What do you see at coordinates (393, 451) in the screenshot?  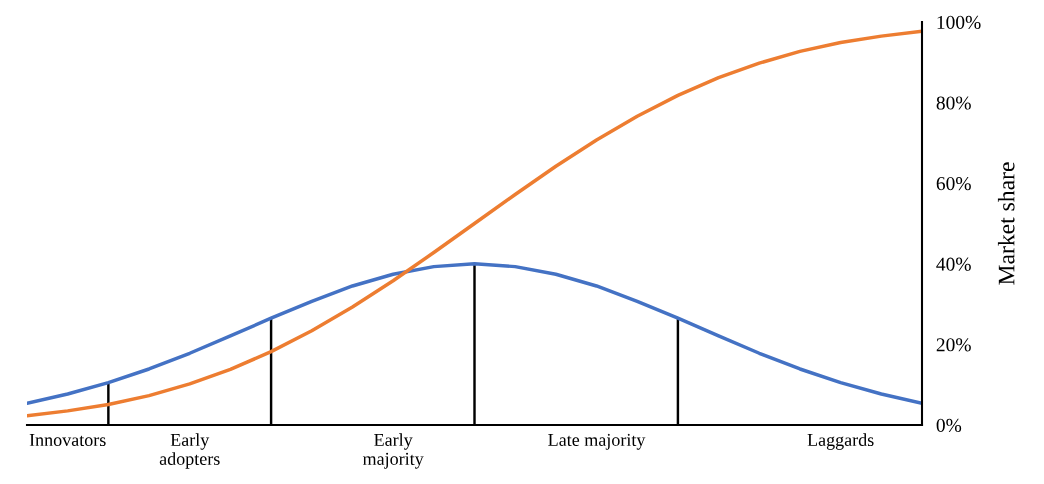 I see `x-tick-label: Early majority` at bounding box center [393, 451].